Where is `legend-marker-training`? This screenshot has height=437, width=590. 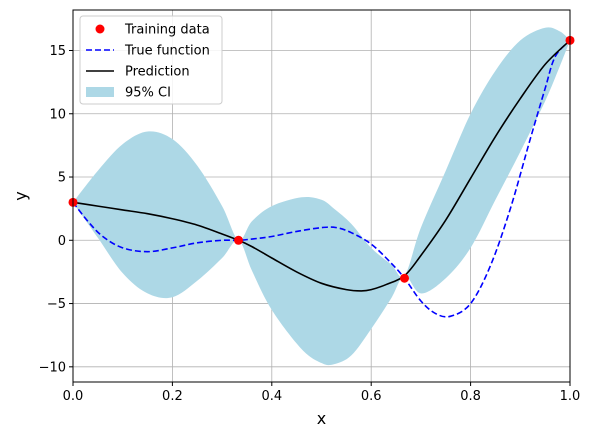
legend-marker-training is located at coordinates (100, 29).